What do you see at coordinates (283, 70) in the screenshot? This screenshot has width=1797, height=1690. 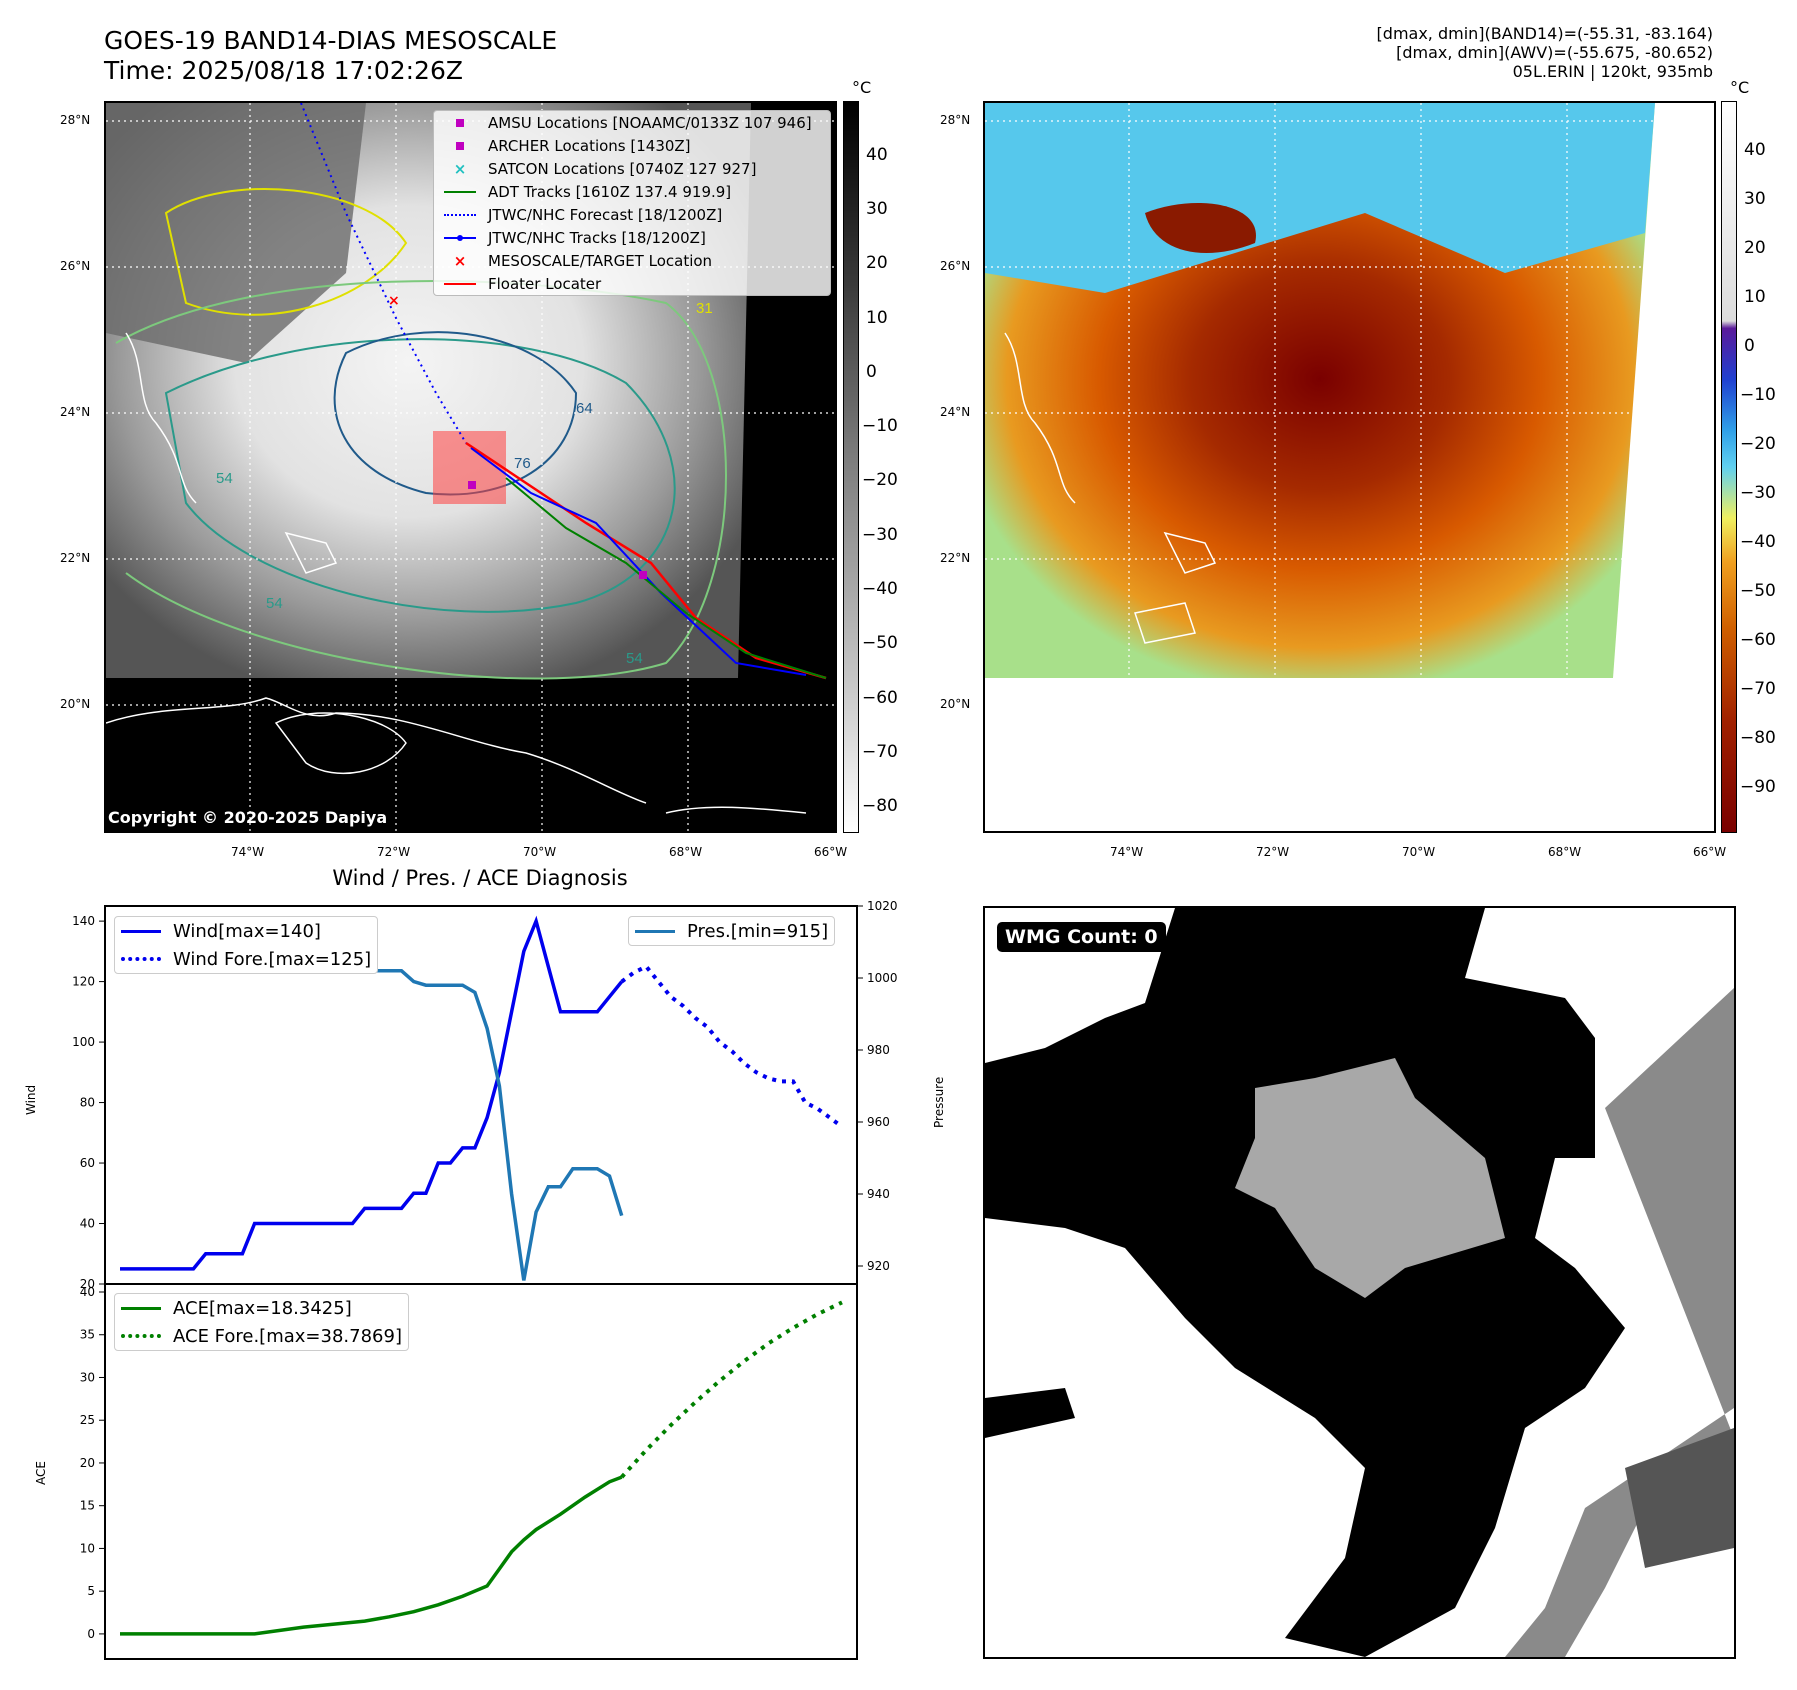 I see `title-line-time: Time: 2025/08/18 17:02:26Z` at bounding box center [283, 70].